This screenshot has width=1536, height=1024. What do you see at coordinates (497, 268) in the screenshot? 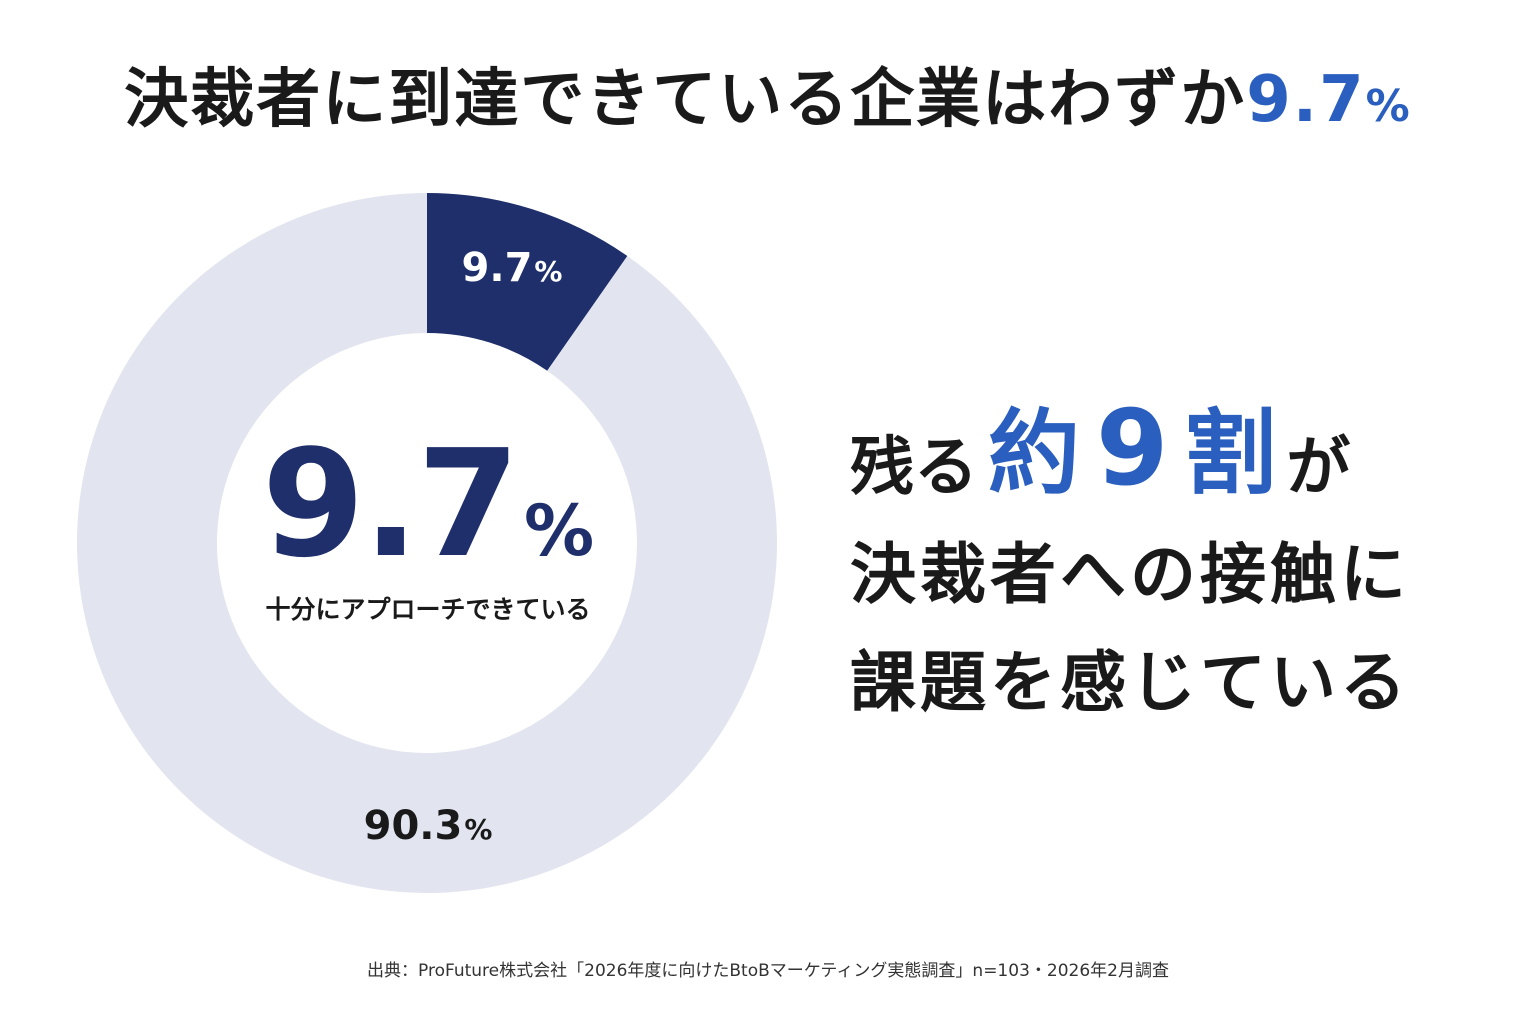
I see `slice-label-approached-value: 9.7` at bounding box center [497, 268].